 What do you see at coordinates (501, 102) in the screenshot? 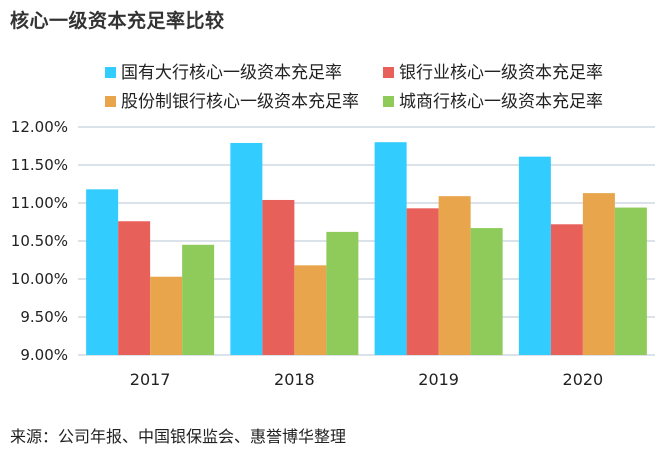
I see `legend-label: 城商行核心一级资本充足率` at bounding box center [501, 102].